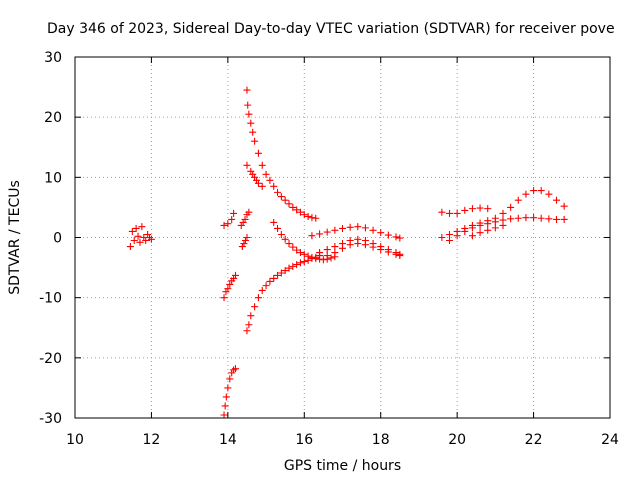 Image resolution: width=640 pixels, height=480 pixels. What do you see at coordinates (228, 440) in the screenshot?
I see `x-tick-label: 14` at bounding box center [228, 440].